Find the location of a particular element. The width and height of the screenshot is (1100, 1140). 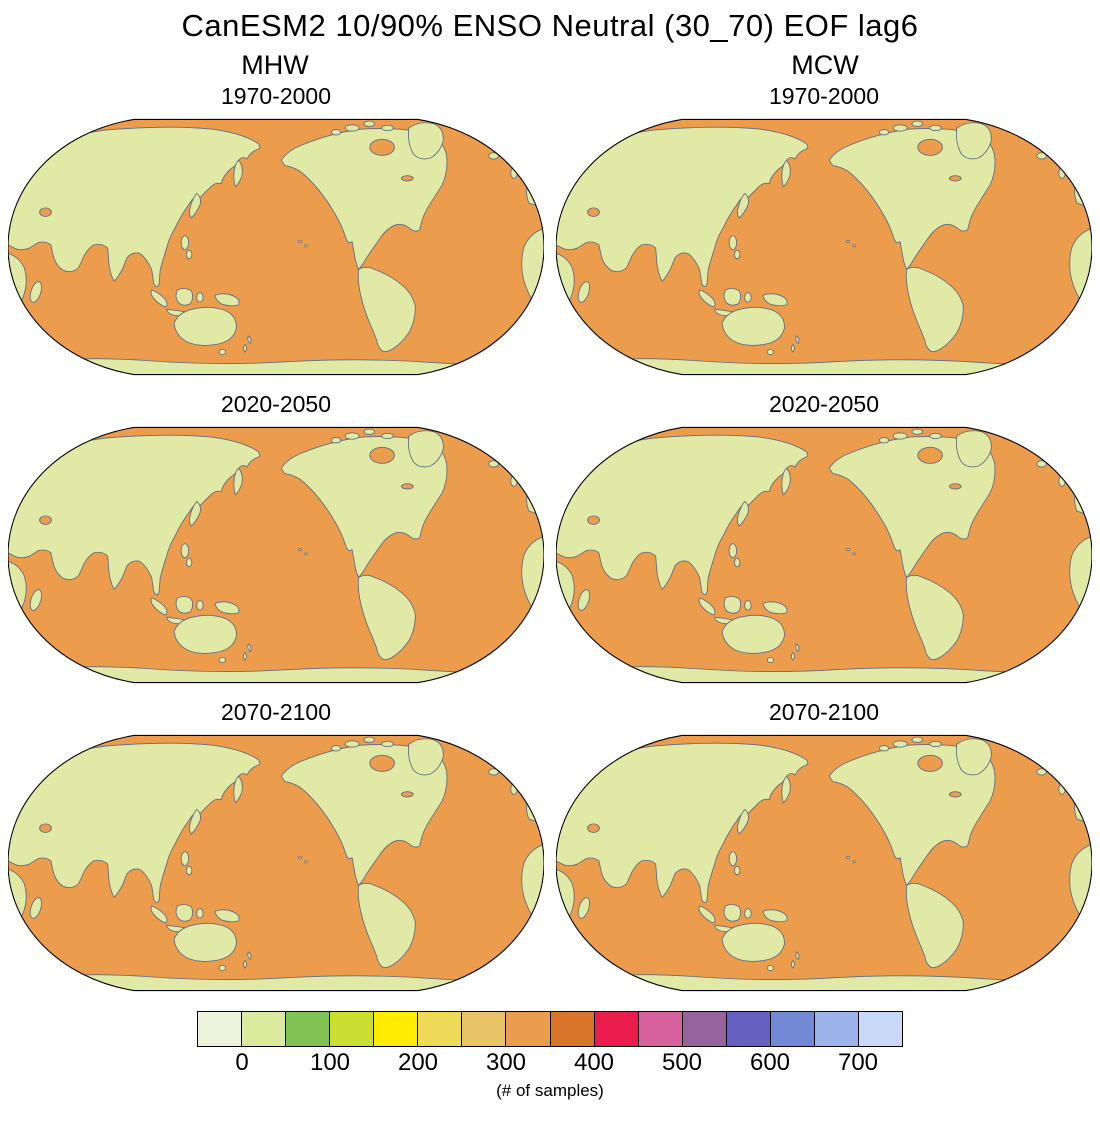

colorbar-tick-label: 300 is located at coordinates (506, 1062).